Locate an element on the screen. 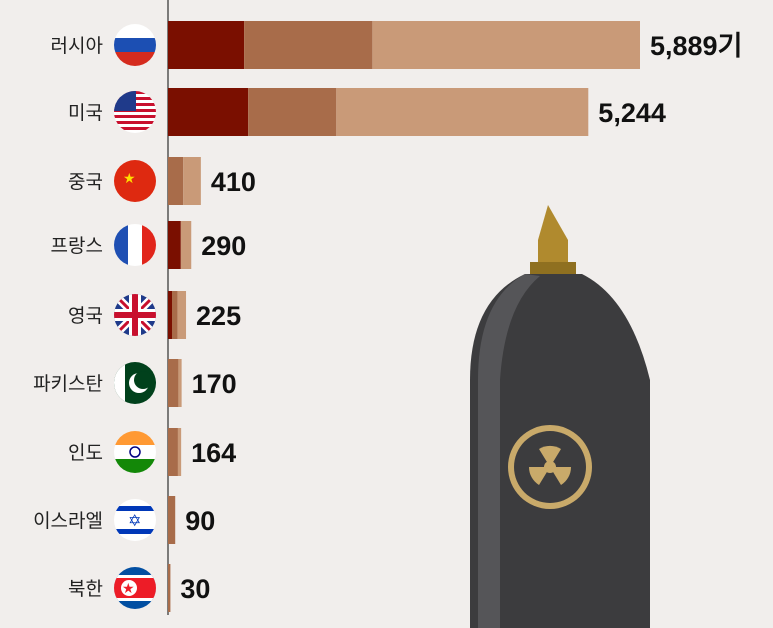 The image size is (773, 628). category-label: 영국 is located at coordinates (85, 316).